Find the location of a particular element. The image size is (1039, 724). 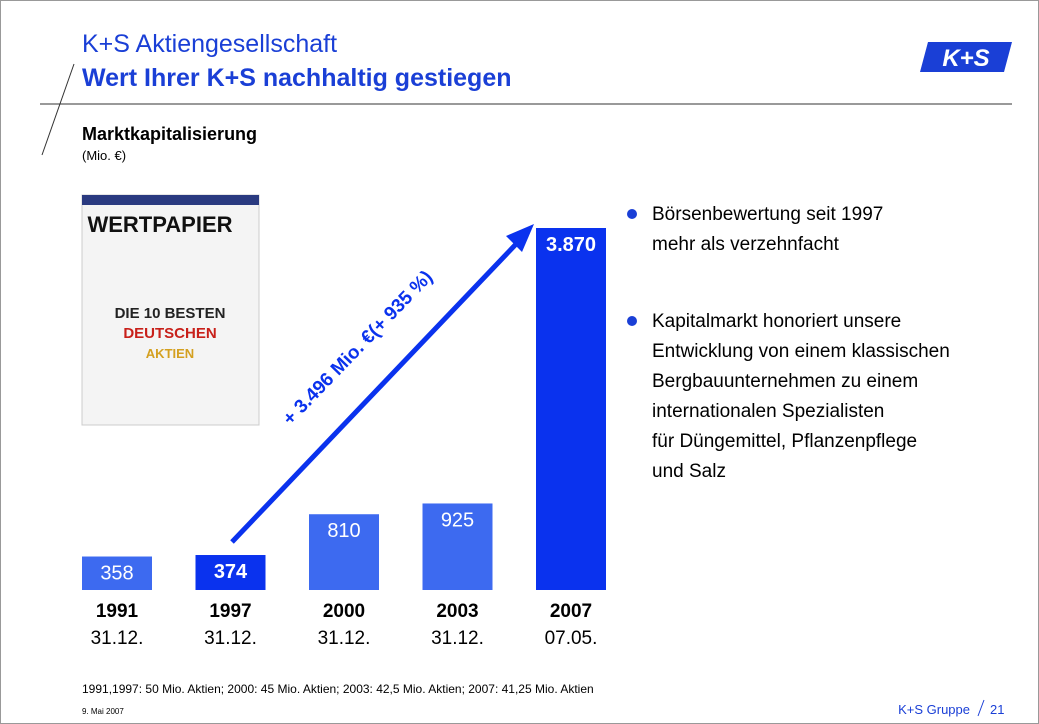

bullet-text: internationalen Spezialisten is located at coordinates (768, 411).